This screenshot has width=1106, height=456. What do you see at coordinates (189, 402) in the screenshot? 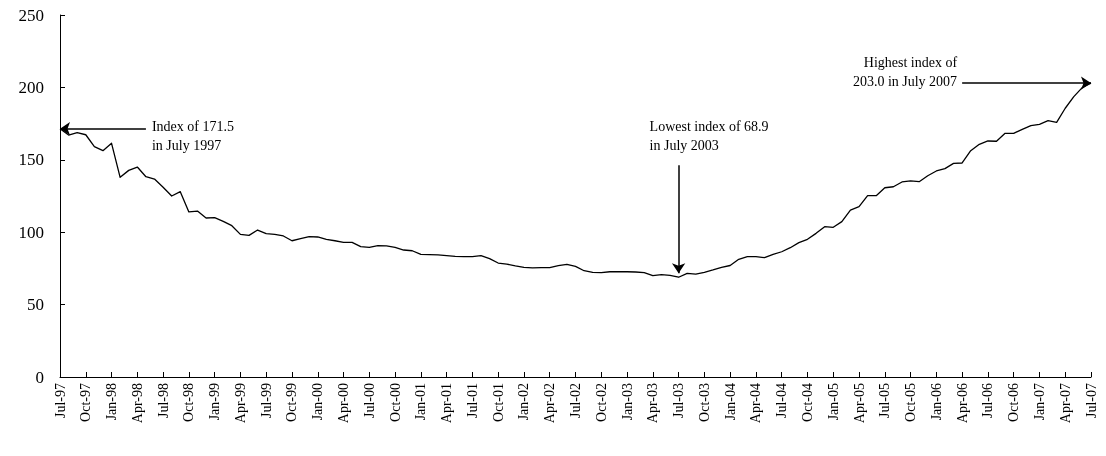
I see `x-tick-label: Oct-98` at bounding box center [189, 402].